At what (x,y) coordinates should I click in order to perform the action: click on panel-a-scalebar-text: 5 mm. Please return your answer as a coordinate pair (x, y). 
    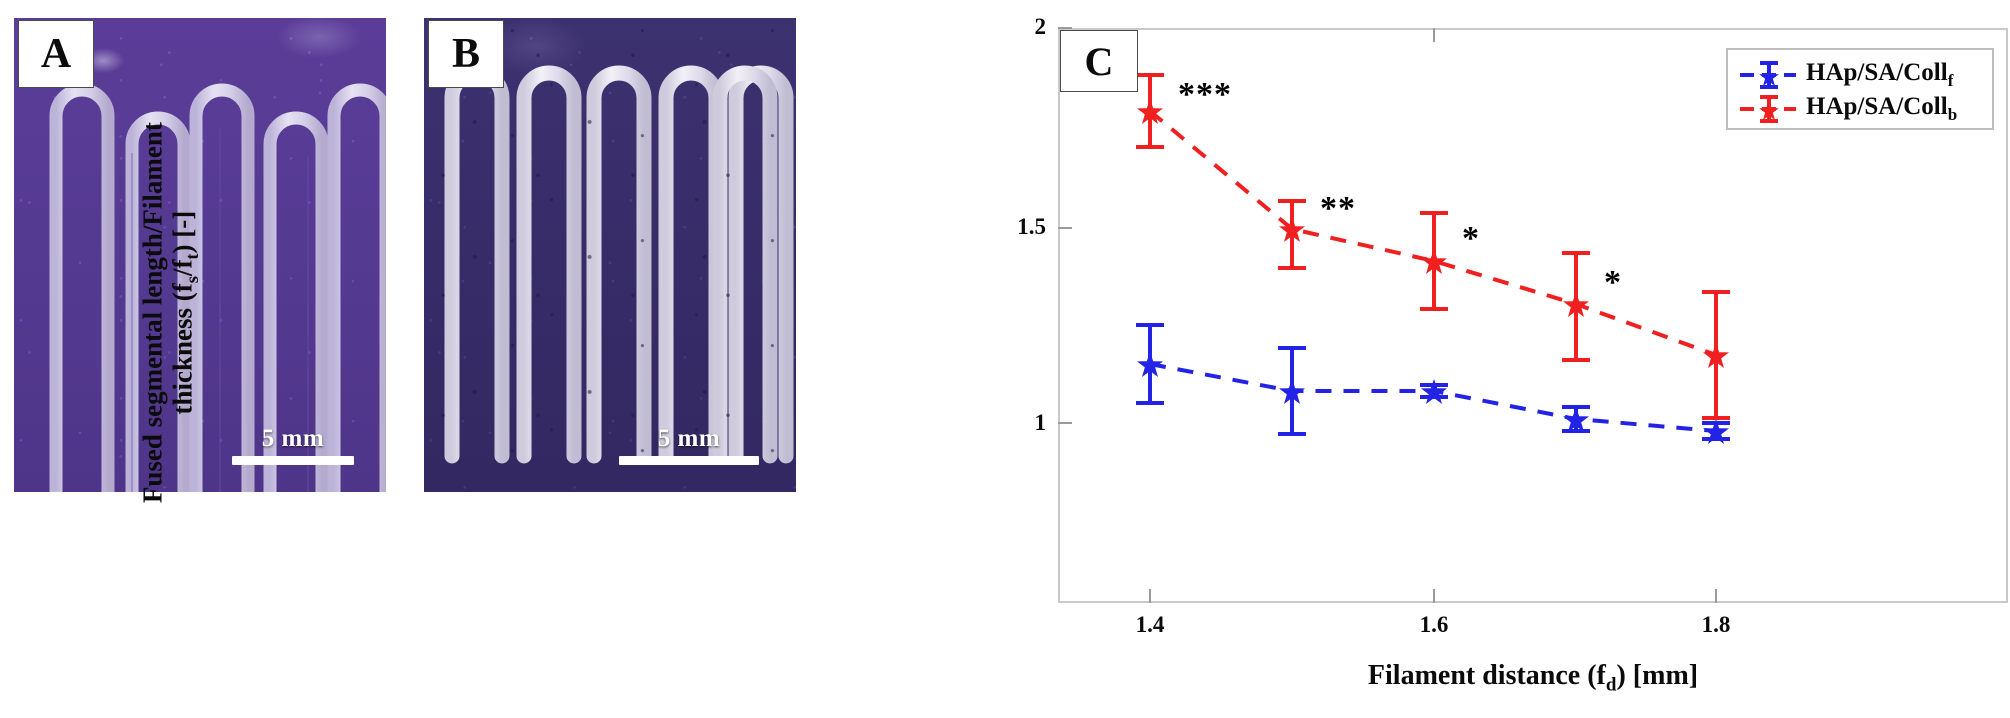
    Looking at the image, I should click on (293, 438).